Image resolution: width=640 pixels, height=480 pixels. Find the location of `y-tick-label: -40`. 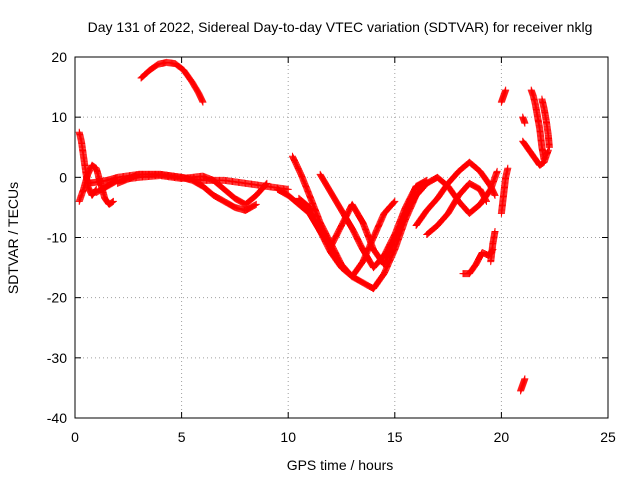

y-tick-label: -40 is located at coordinates (57, 418).